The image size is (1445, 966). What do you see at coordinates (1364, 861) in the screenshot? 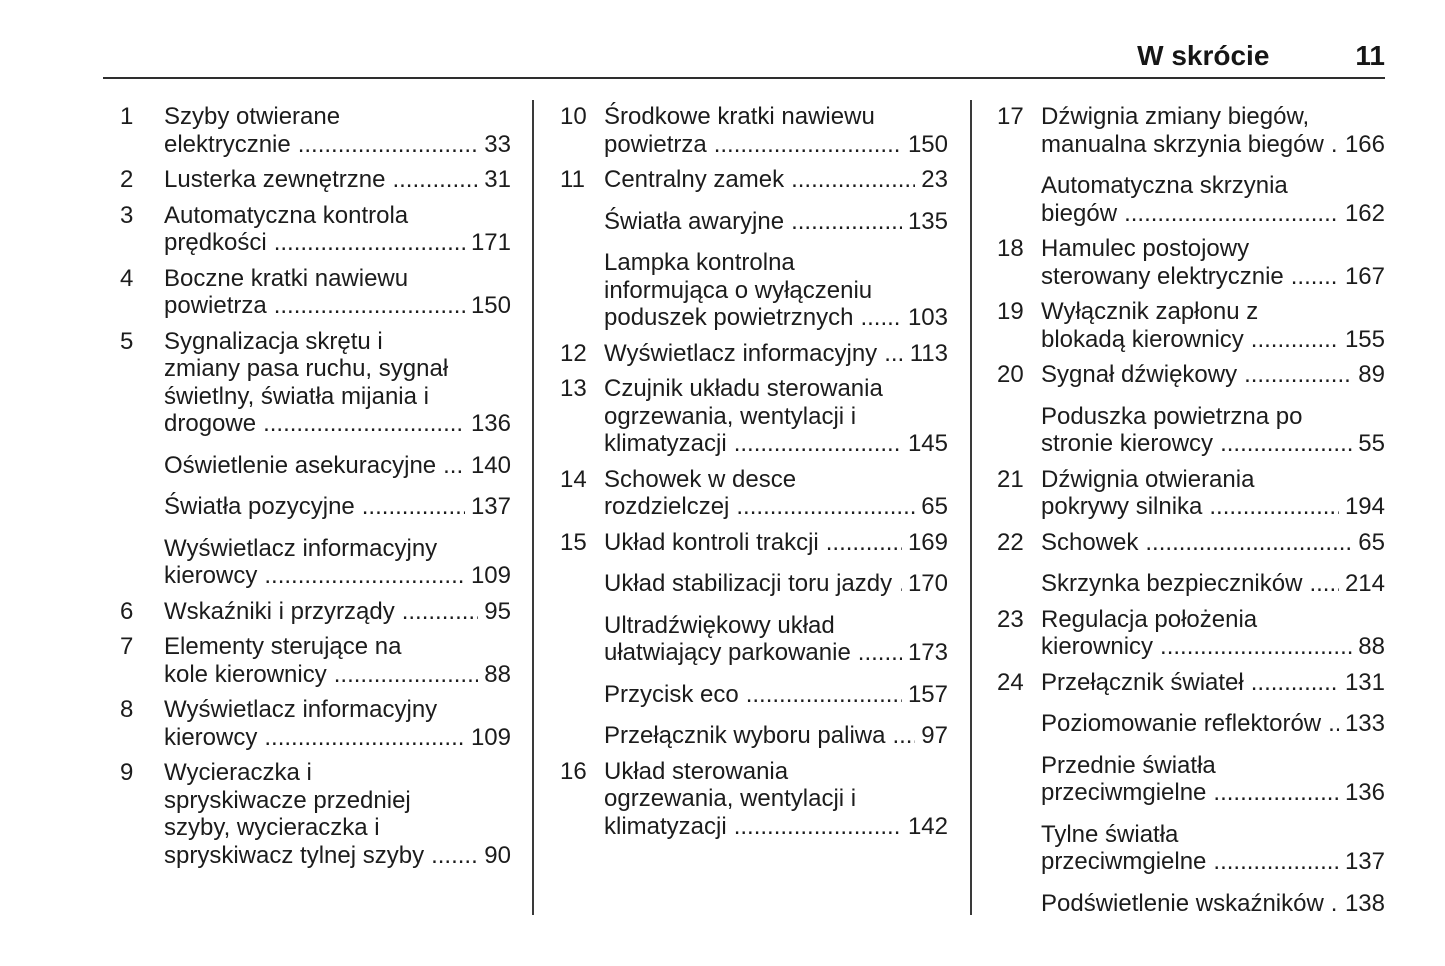
I see `entry-page: 137` at bounding box center [1364, 861].